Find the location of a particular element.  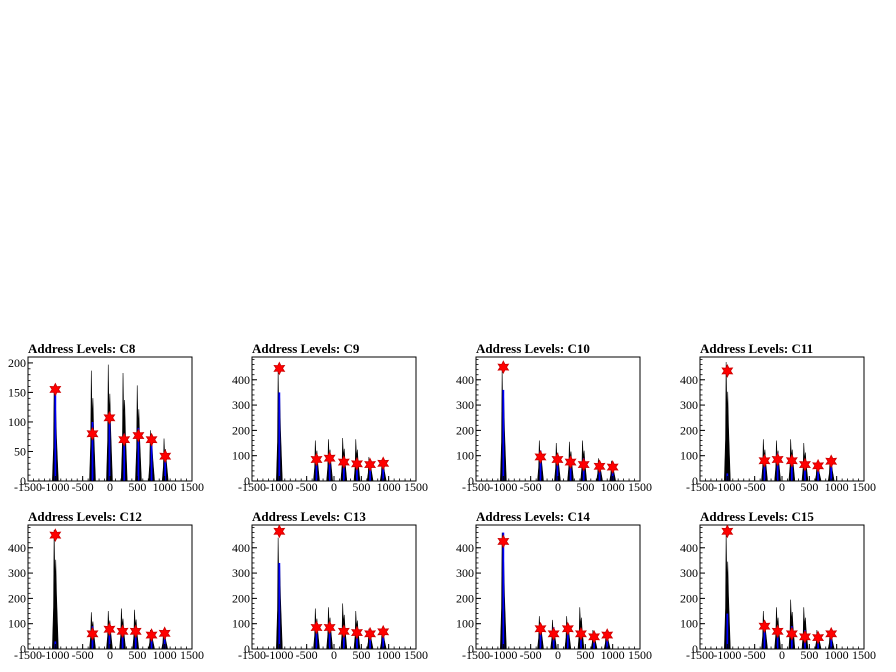

chart-title: Address Levels: C15 is located at coordinates (757, 516).